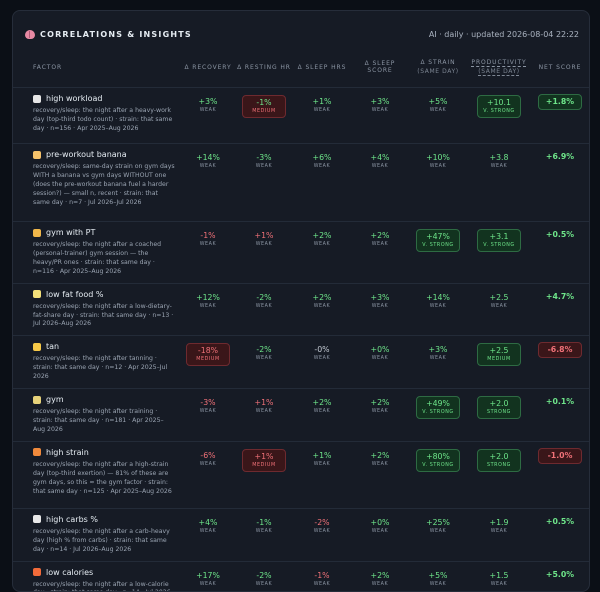 The width and height of the screenshot is (600, 592). Describe the element at coordinates (37, 519) in the screenshot. I see `rice-icon` at that location.